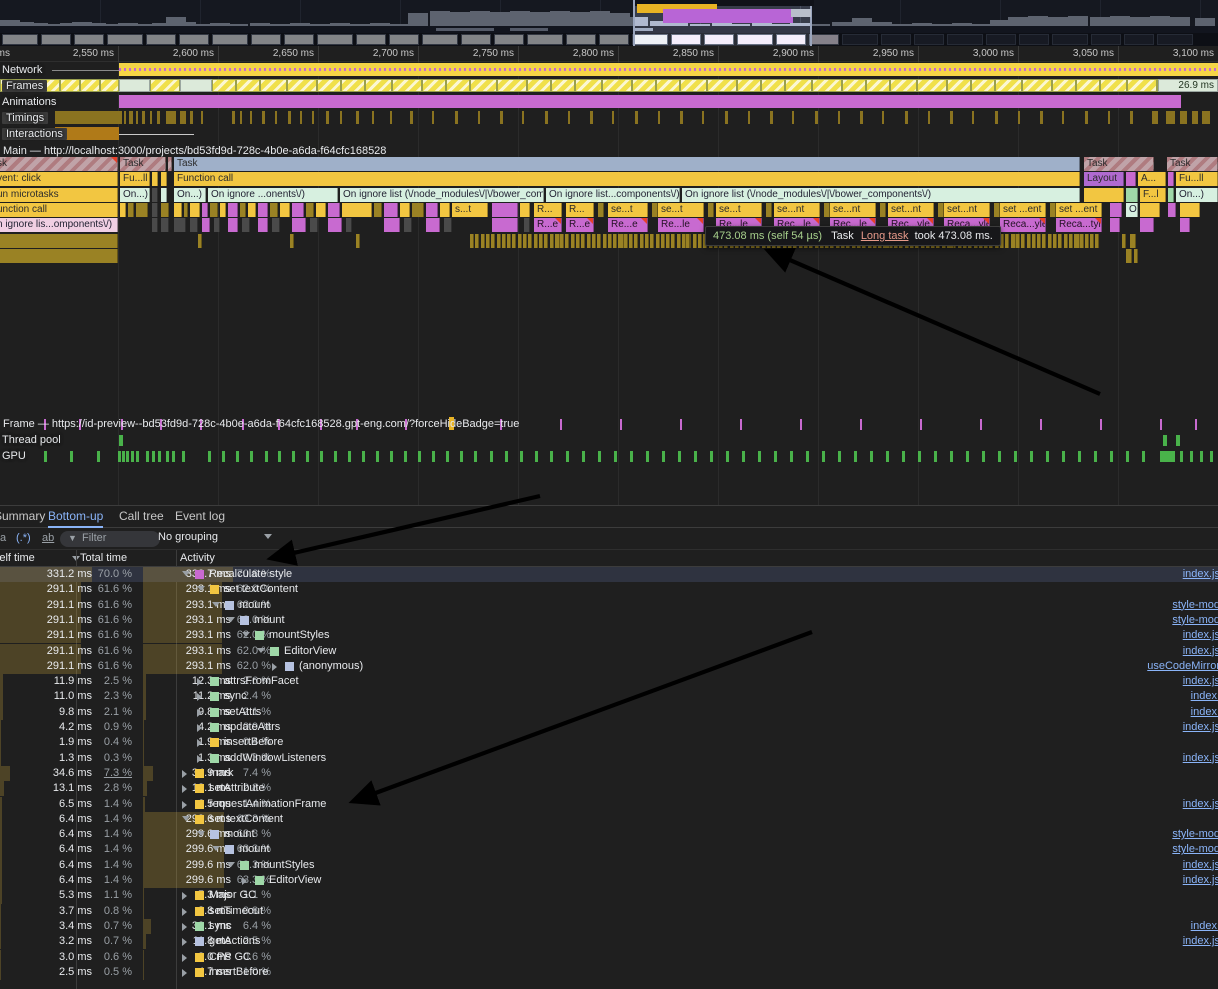  What do you see at coordinates (1023, 210) in the screenshot?
I see `flame-set-textcontent: set ...ent` at bounding box center [1023, 210].